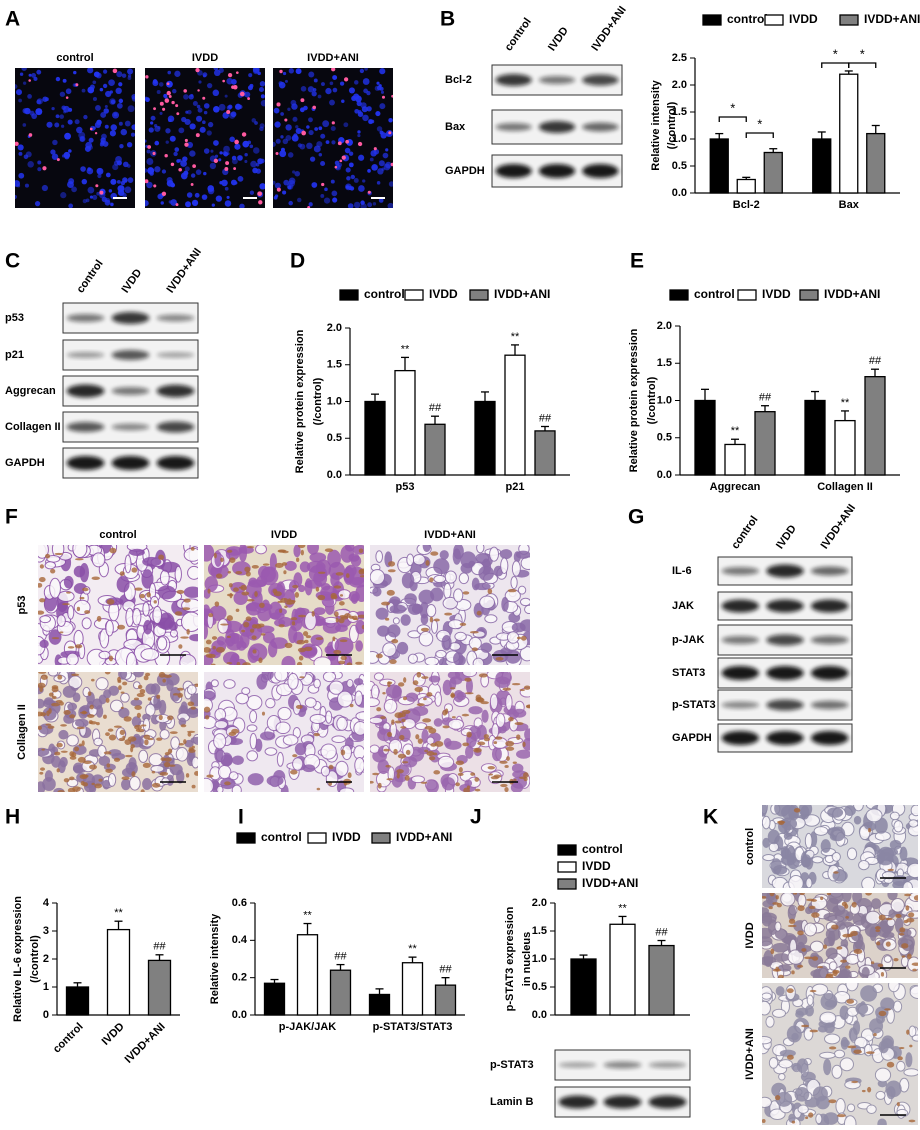 This screenshot has height=1130, width=920. I want to click on significance-label: *, so click(759, 123).